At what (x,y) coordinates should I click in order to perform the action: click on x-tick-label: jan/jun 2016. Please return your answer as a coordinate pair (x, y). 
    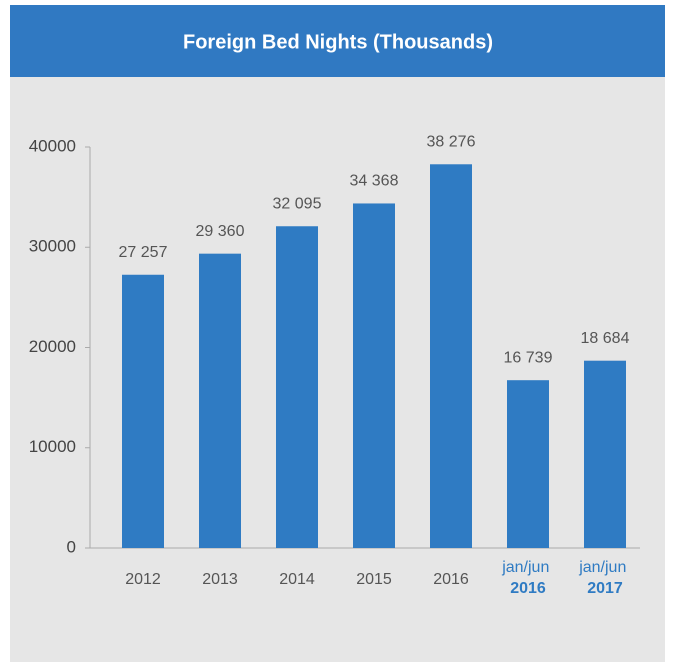
    Looking at the image, I should click on (527, 578).